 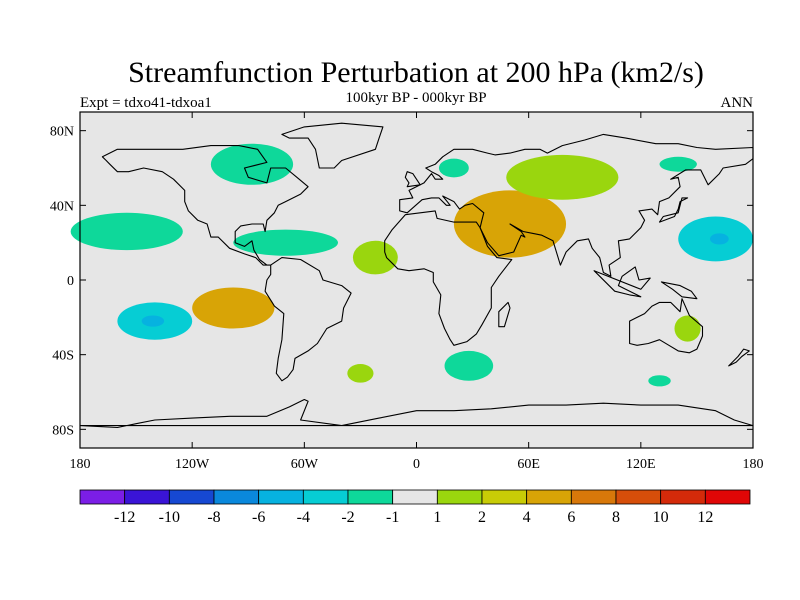 What do you see at coordinates (661, 517) in the screenshot?
I see `colorbar-label: 10` at bounding box center [661, 517].